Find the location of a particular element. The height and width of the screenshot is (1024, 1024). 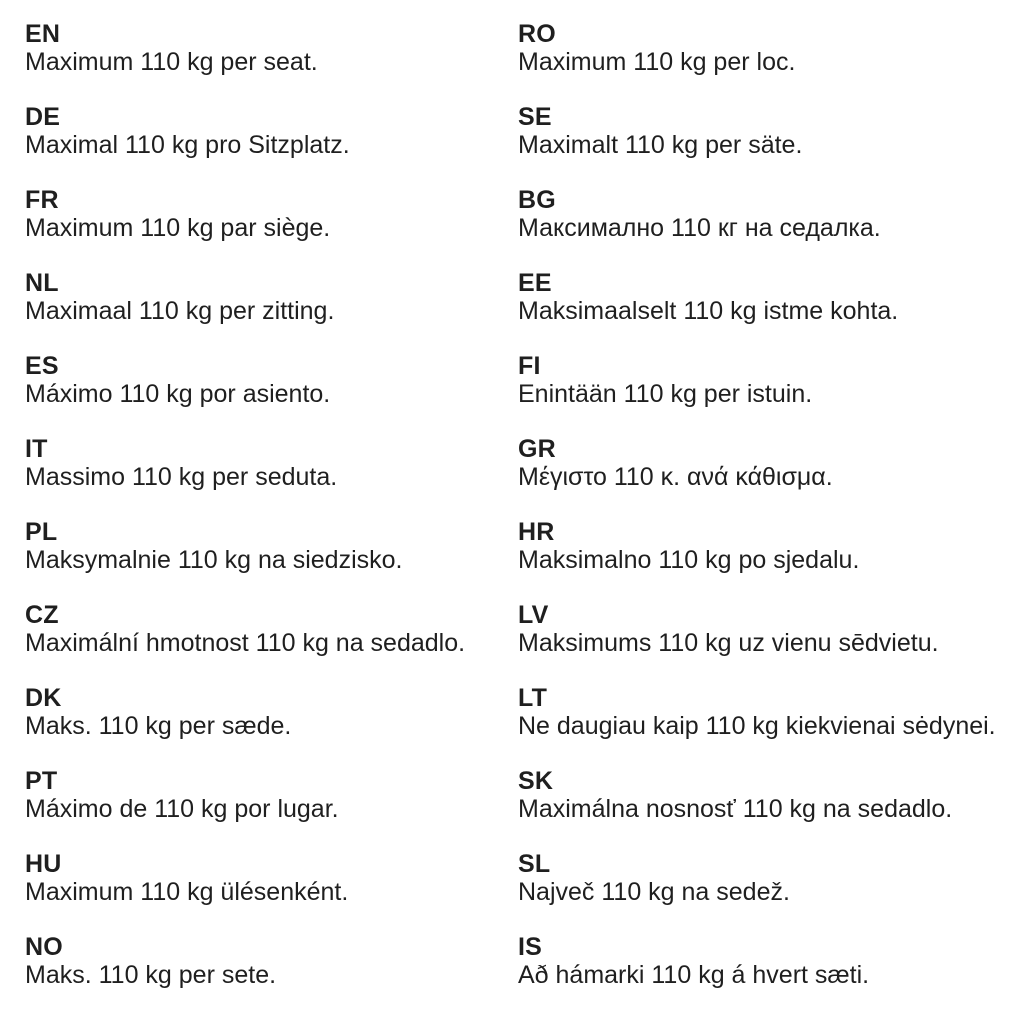

translation-text: Maximalt 110 kg per säte. is located at coordinates (660, 145).